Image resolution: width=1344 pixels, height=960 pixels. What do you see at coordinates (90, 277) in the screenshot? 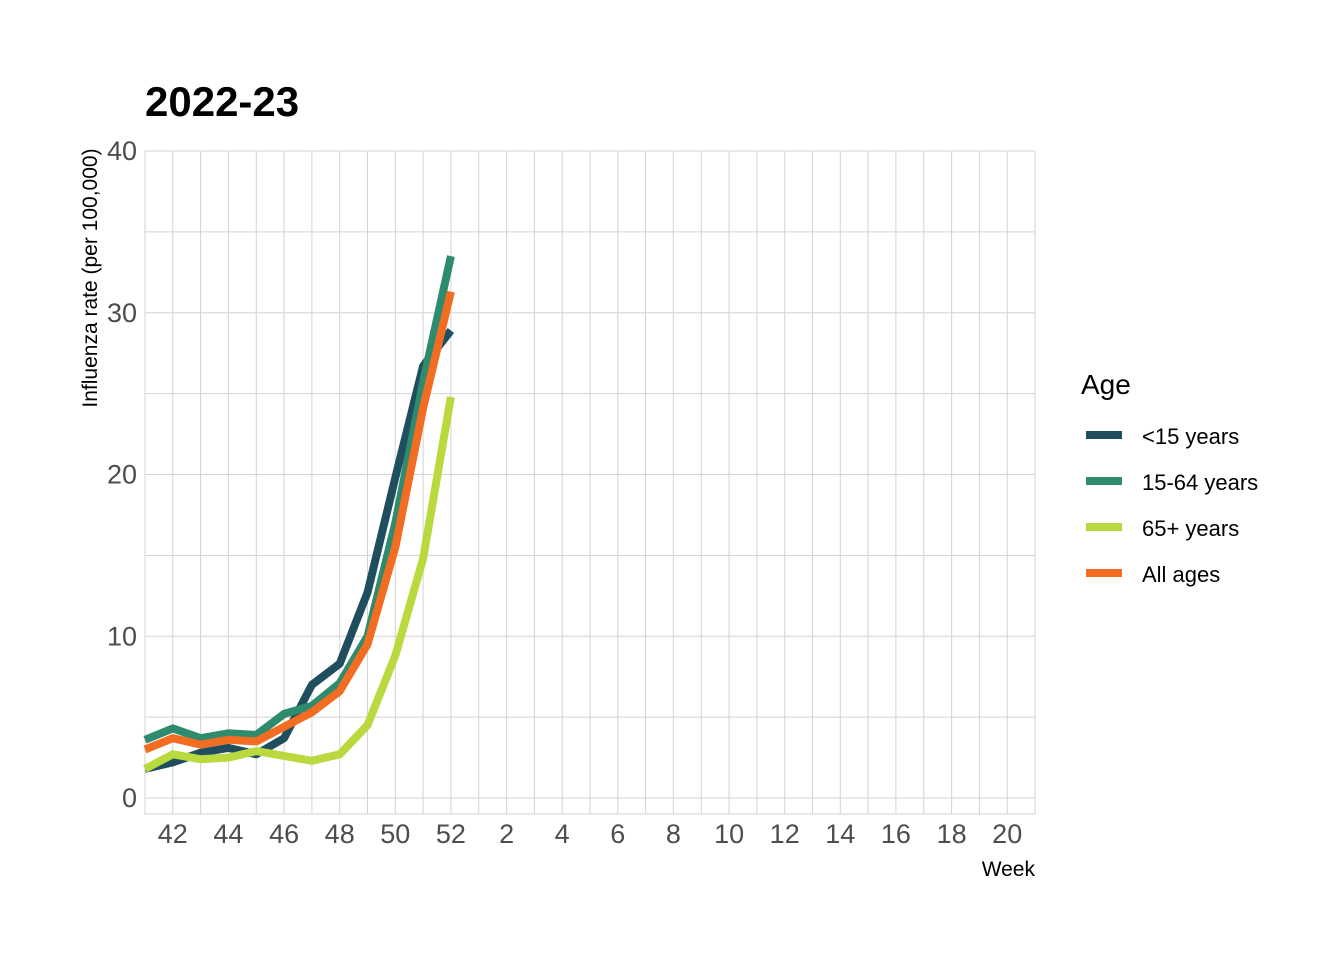
I see `y-axis-label: Influenza rate (per 100,000)` at bounding box center [90, 277].